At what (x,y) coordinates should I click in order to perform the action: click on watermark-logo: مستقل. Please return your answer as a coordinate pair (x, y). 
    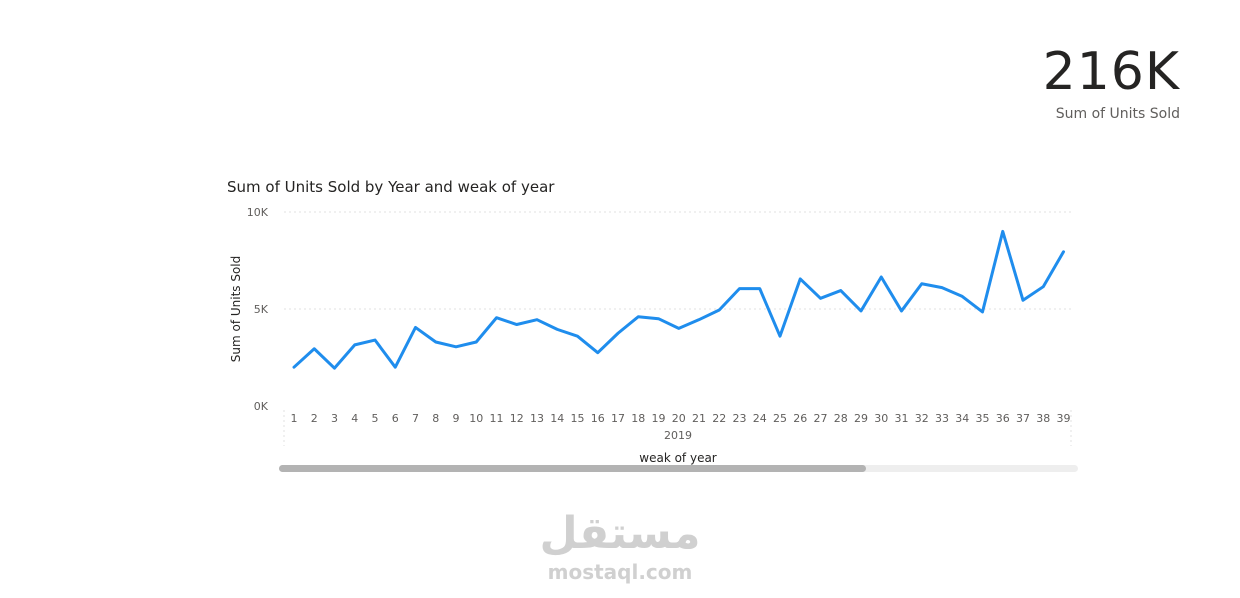
    Looking at the image, I should click on (620, 533).